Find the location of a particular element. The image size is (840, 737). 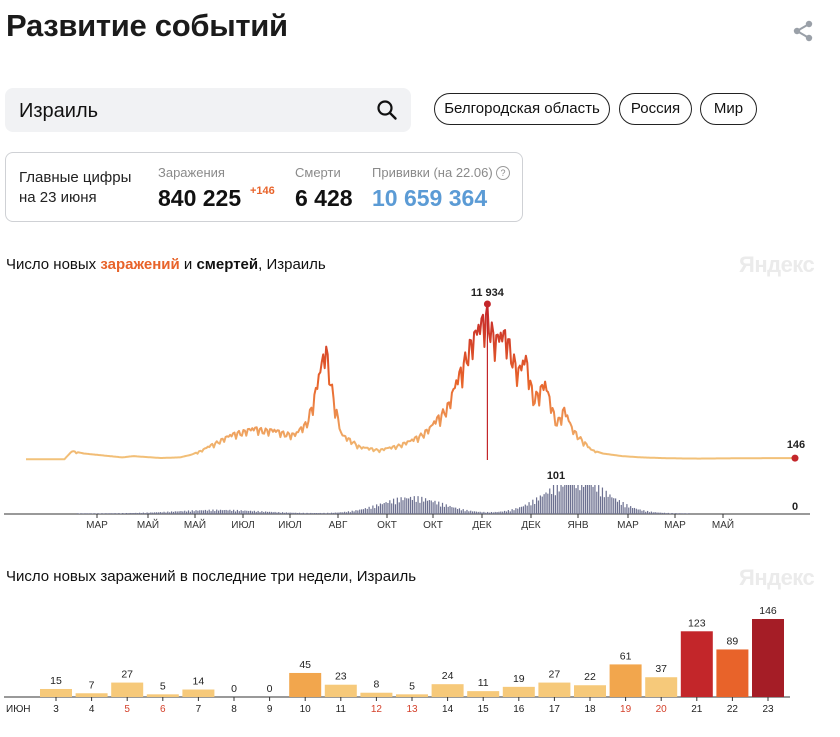

bar-value-label: 123 is located at coordinates (697, 623).